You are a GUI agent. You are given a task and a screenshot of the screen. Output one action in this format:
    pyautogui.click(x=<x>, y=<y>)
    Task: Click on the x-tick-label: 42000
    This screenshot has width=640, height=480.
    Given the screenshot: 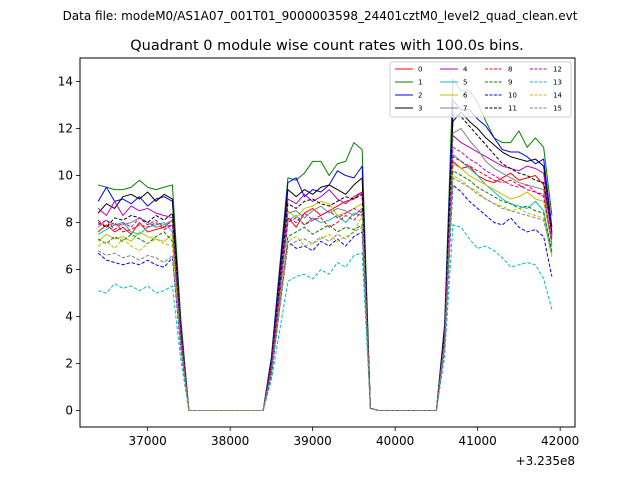 What is the action you would take?
    pyautogui.click(x=560, y=441)
    